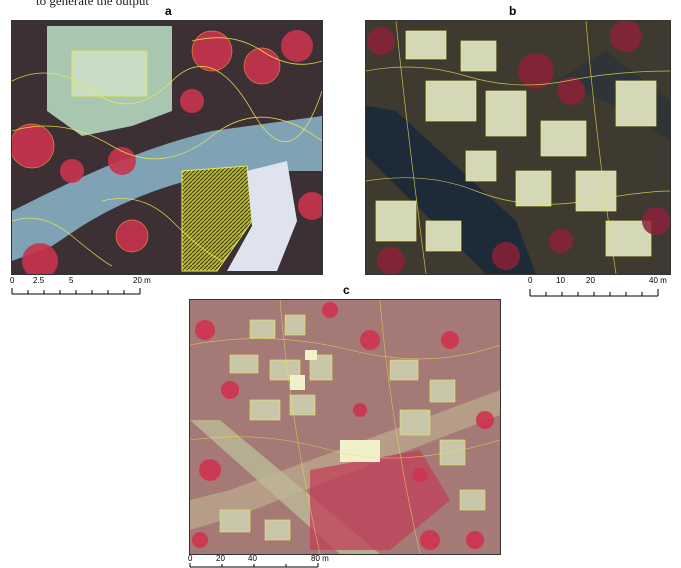 The width and height of the screenshot is (681, 568). What do you see at coordinates (80, 285) in the screenshot?
I see `scale-bar-a: 0 2.5 5 20 m` at bounding box center [80, 285].